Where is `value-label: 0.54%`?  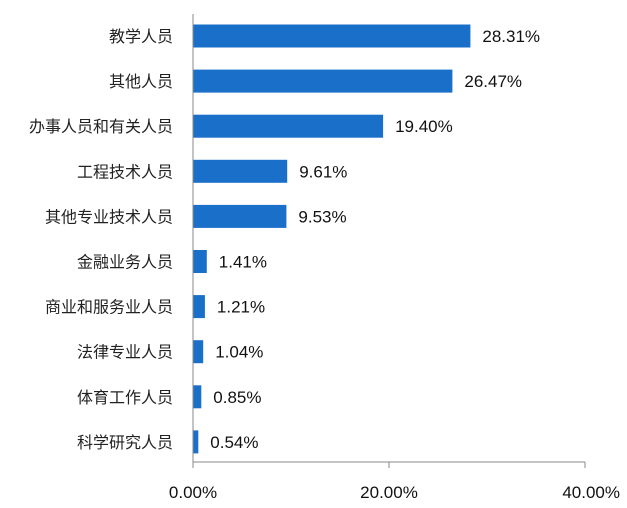 value-label: 0.54% is located at coordinates (234, 442).